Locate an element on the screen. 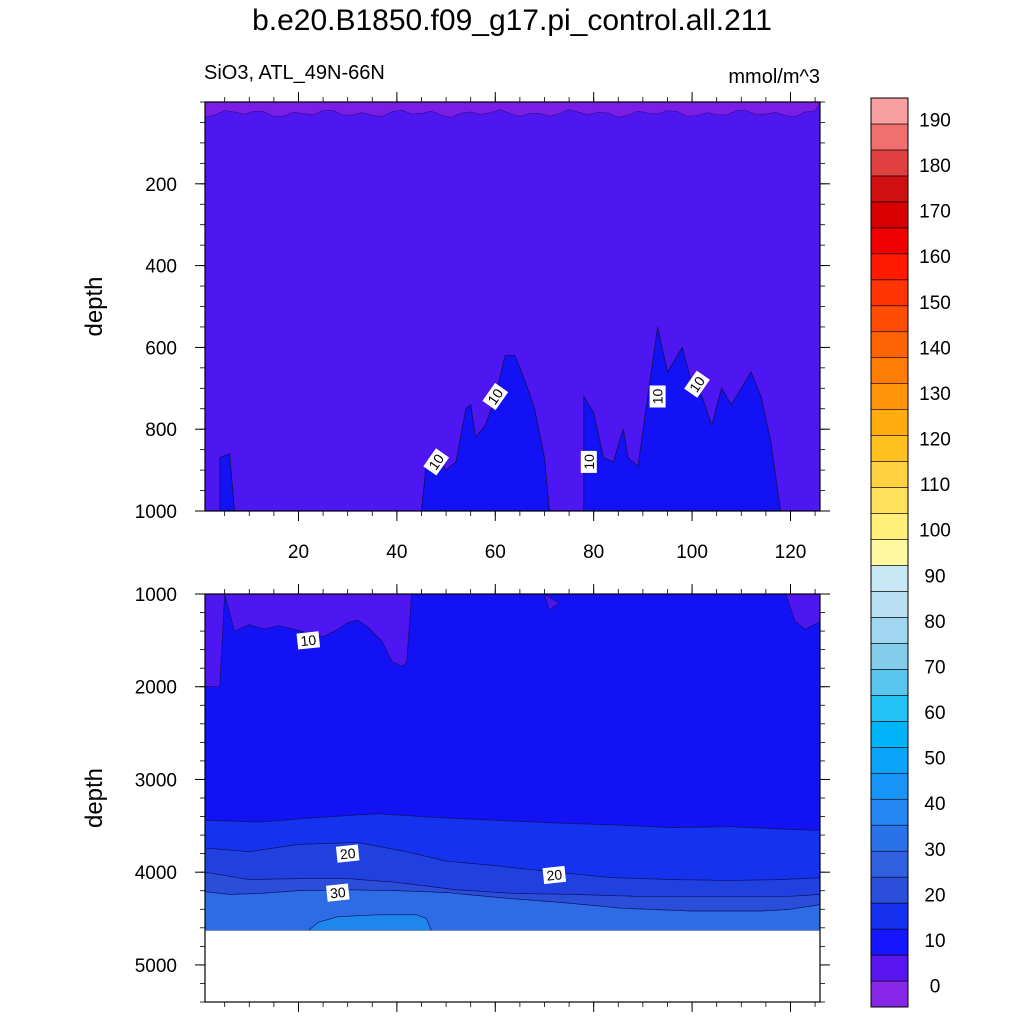  y-tick-label: 600 is located at coordinates (161, 348).